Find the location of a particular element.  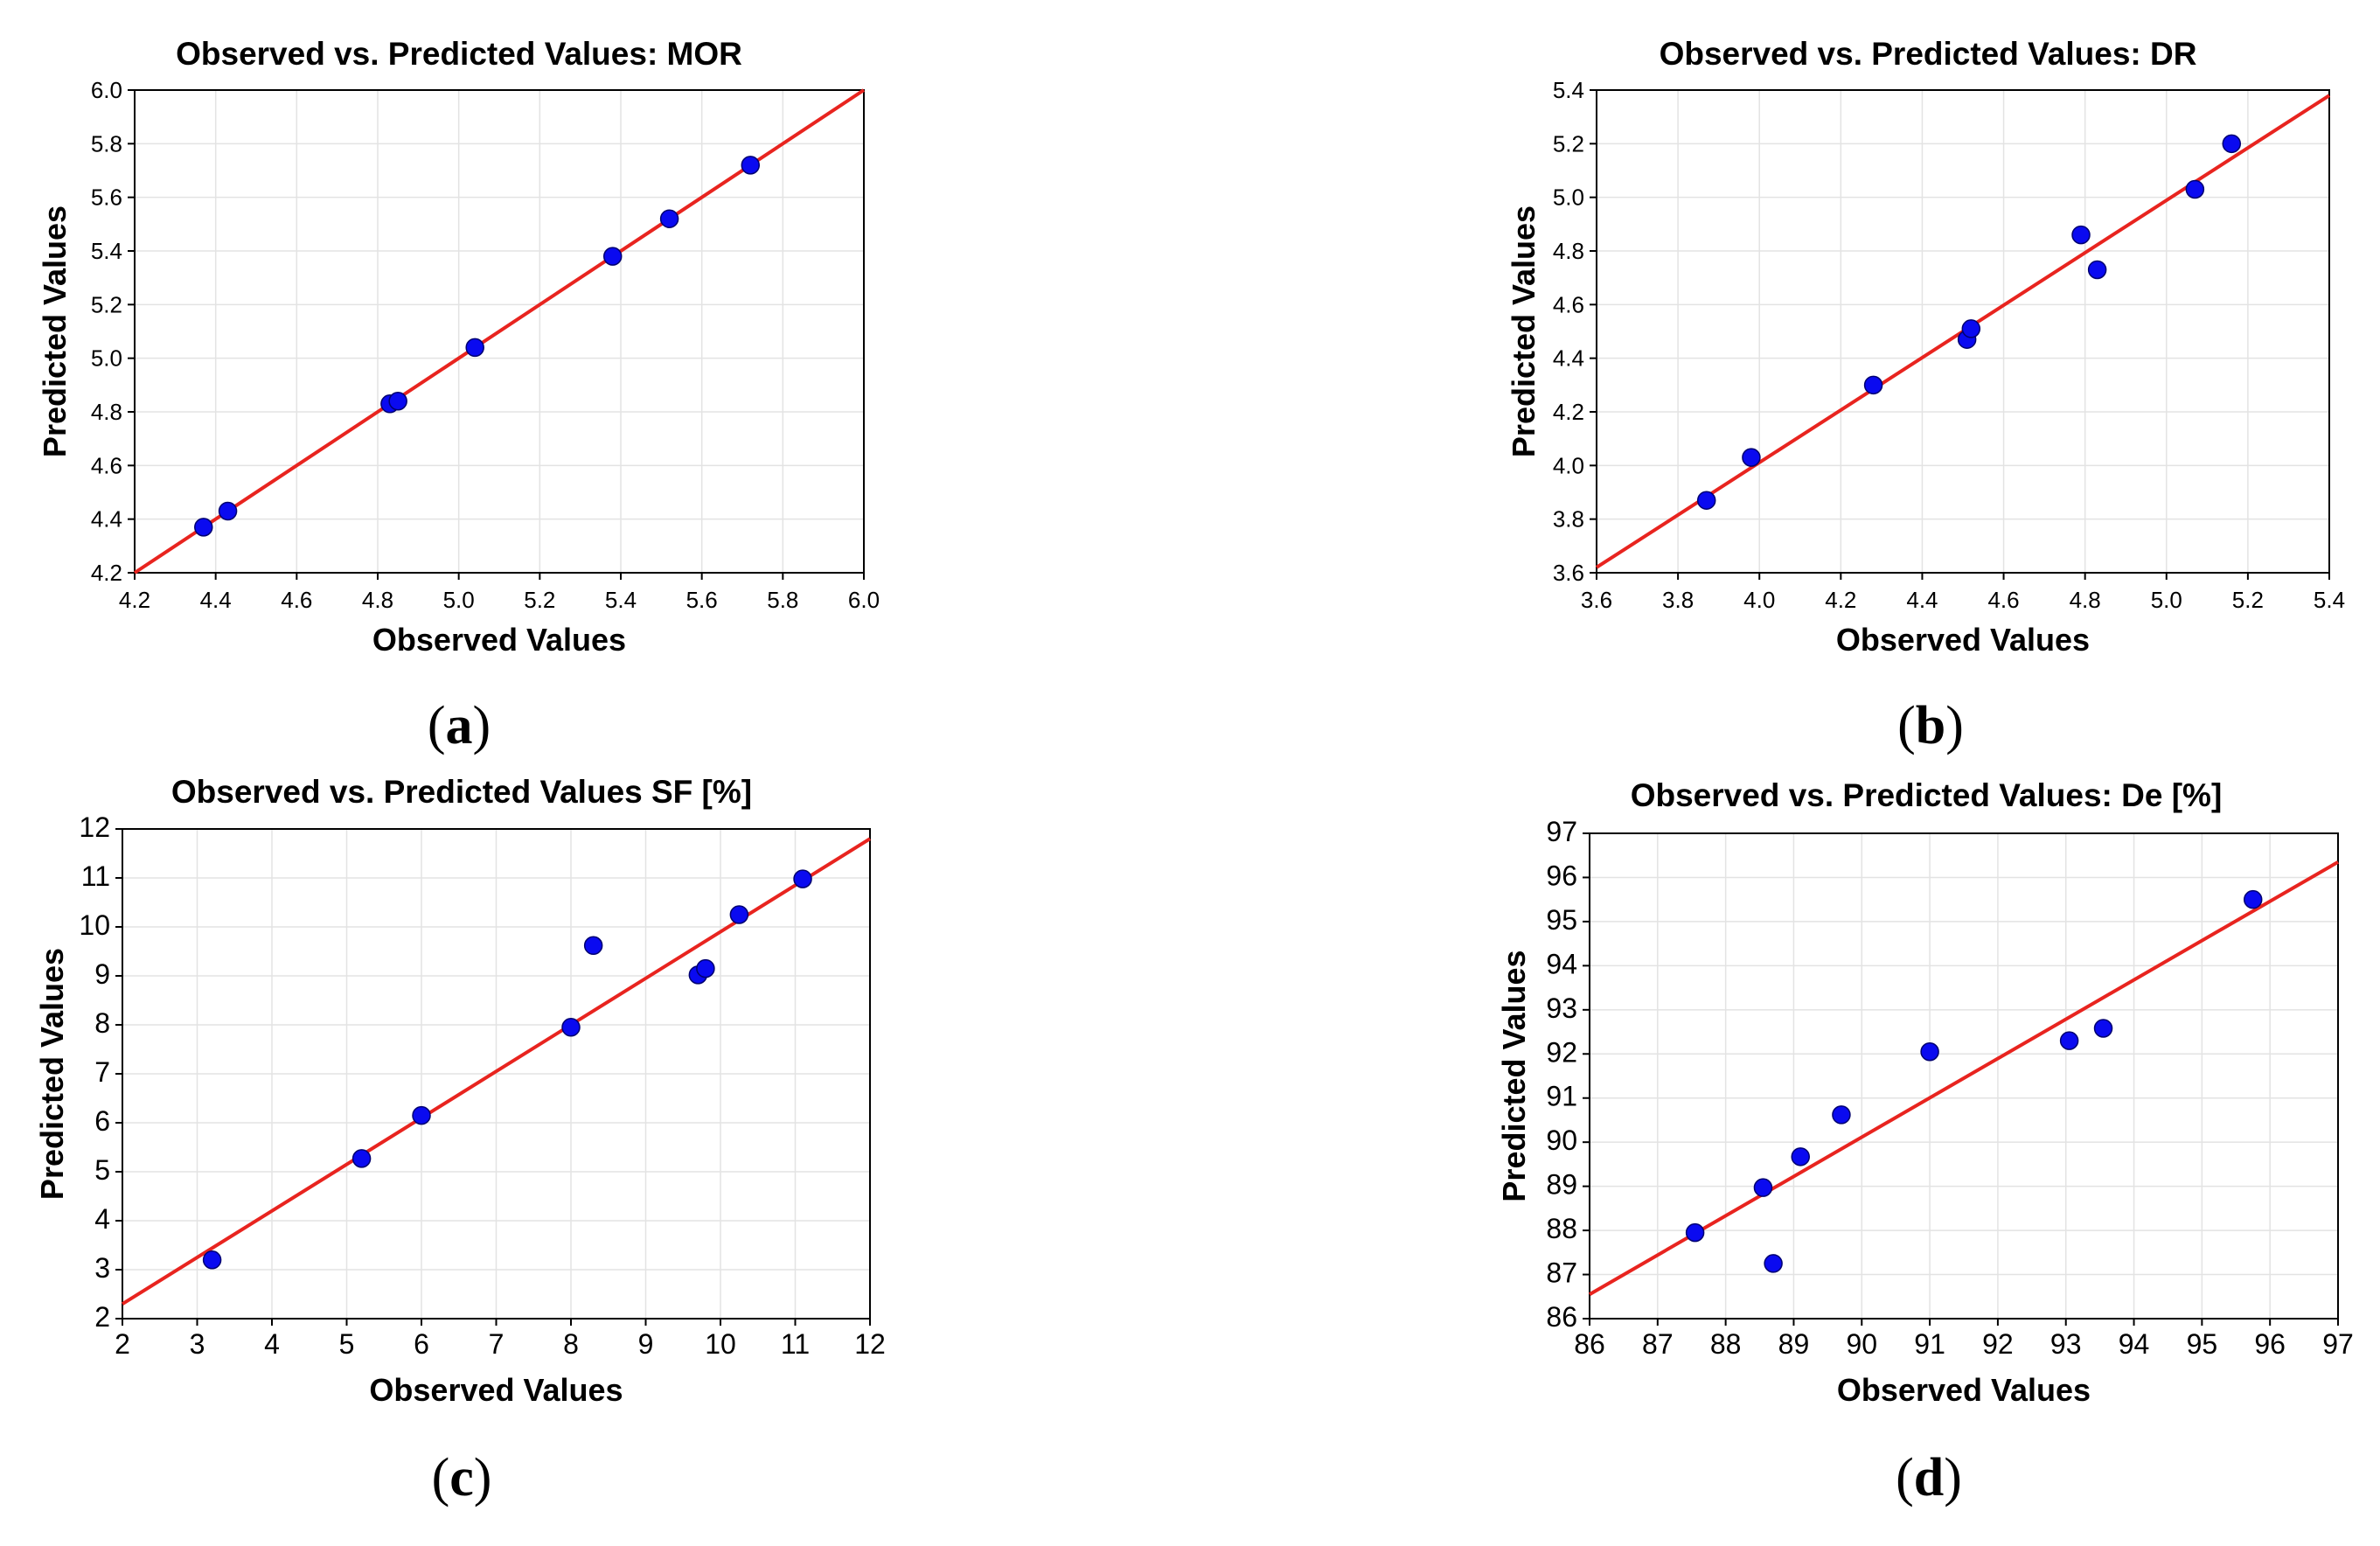

panel-caption: (c) is located at coordinates (462, 1478).